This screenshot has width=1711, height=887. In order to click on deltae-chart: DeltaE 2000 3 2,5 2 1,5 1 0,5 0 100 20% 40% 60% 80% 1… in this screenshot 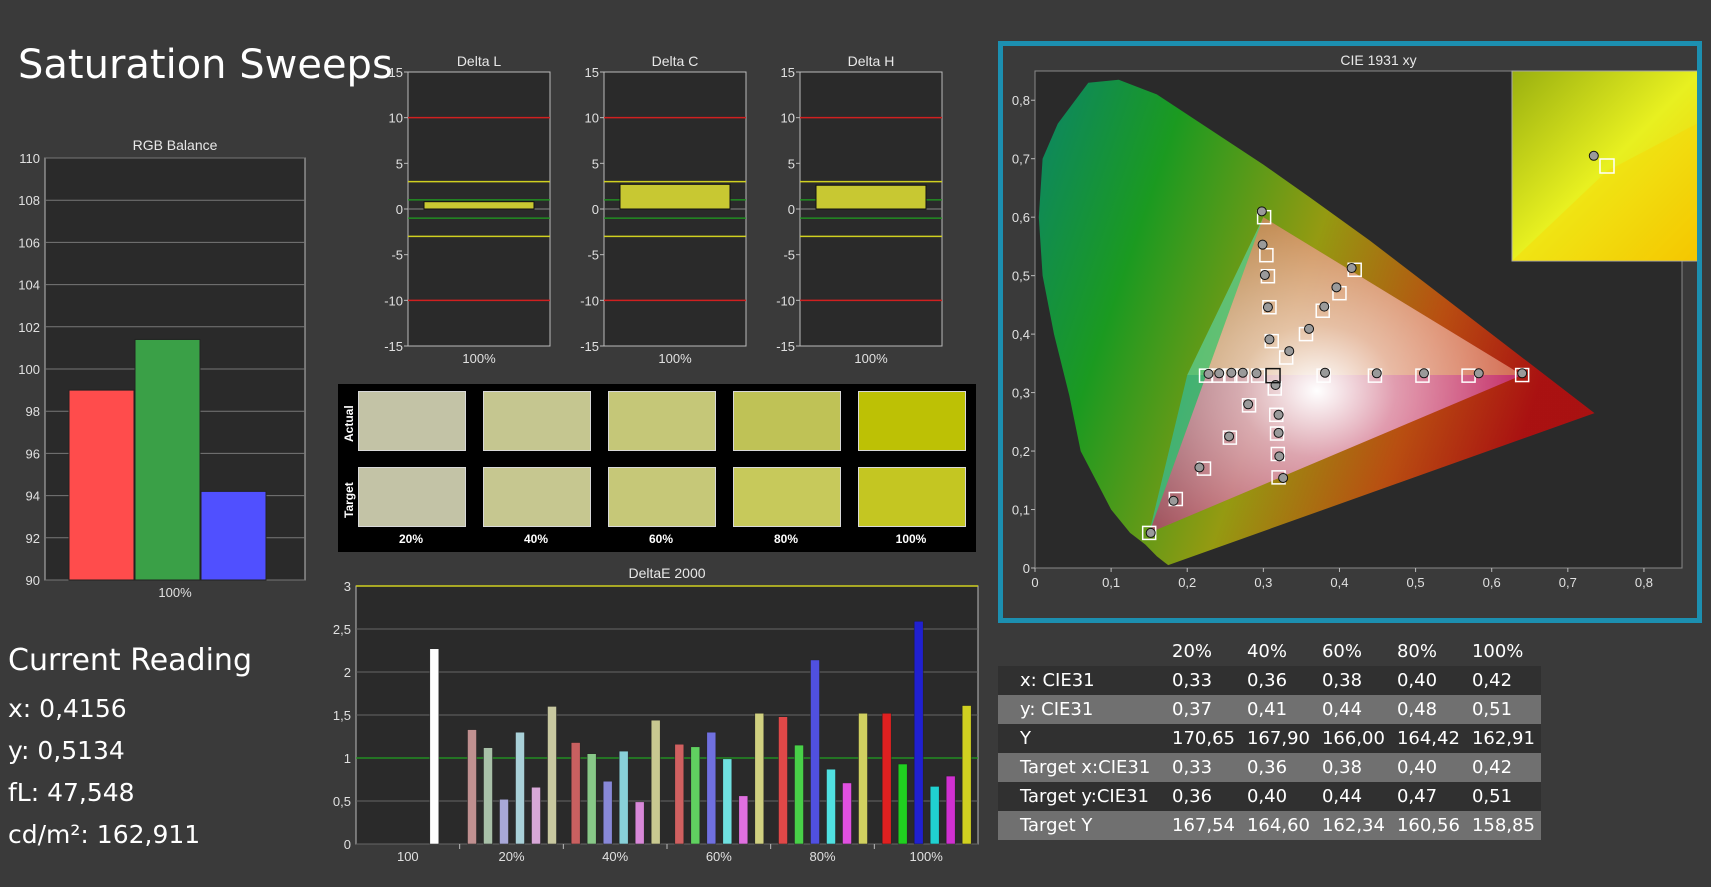, I will do `click(656, 714)`.